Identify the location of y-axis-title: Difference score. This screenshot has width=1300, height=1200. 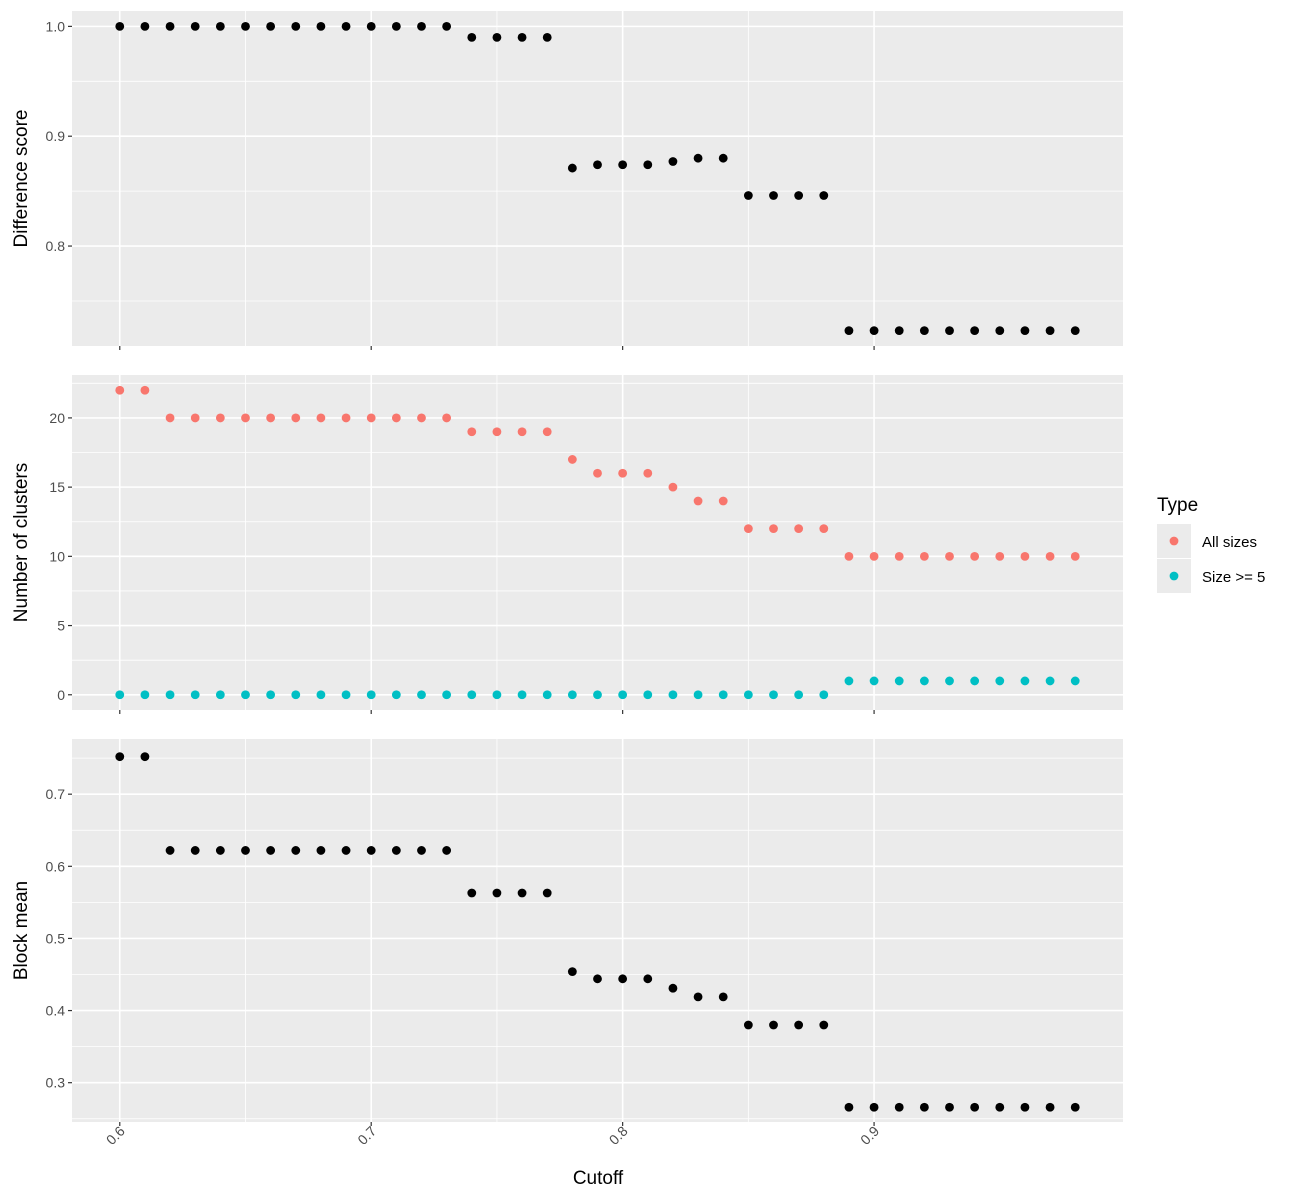
(21, 179).